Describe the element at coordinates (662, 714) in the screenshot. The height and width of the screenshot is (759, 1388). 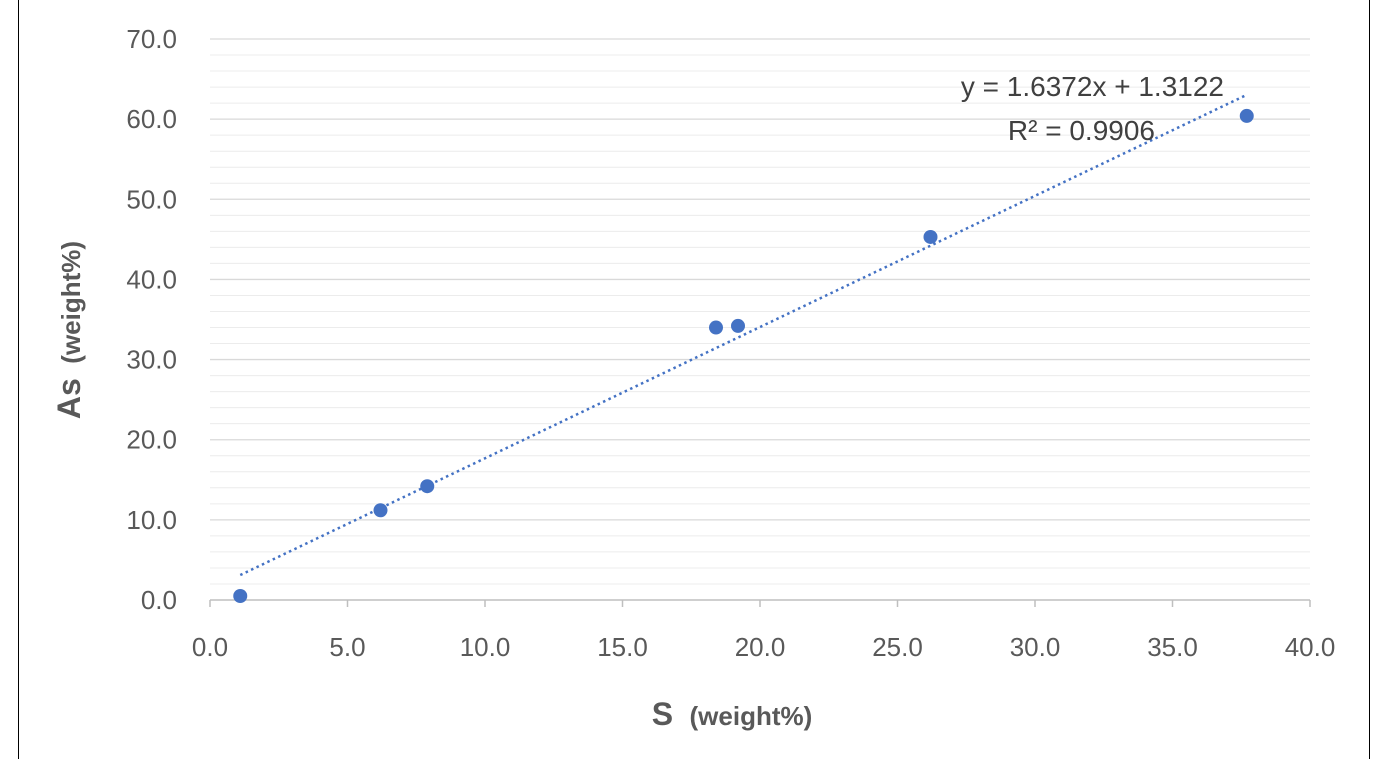
I see `x-axis-title-main: S` at that location.